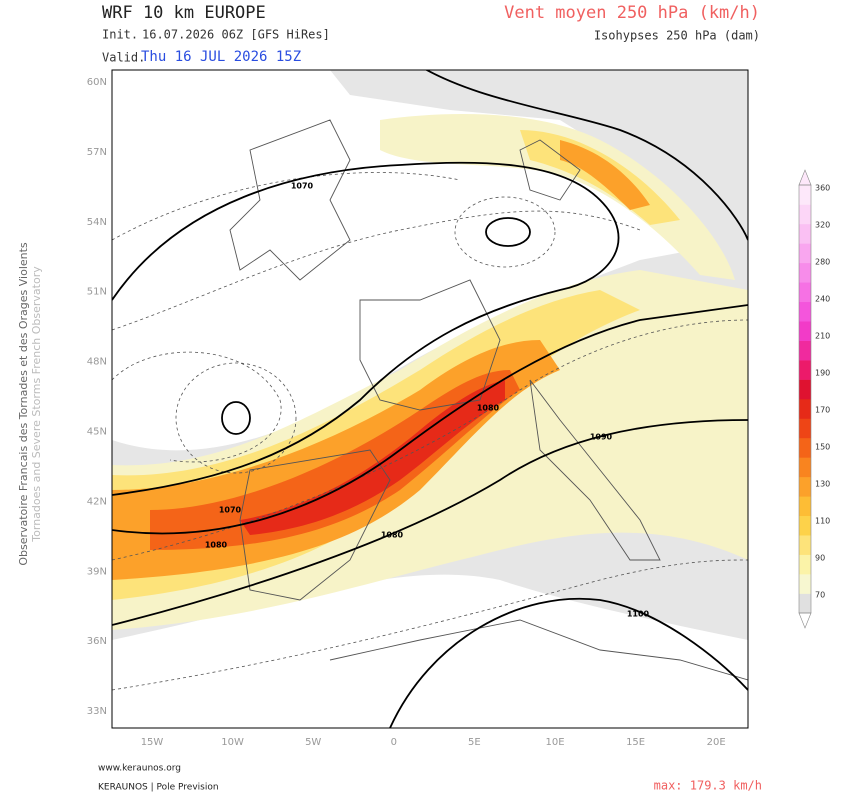  What do you see at coordinates (97, 222) in the screenshot?
I see `lat-label: 54N` at bounding box center [97, 222].